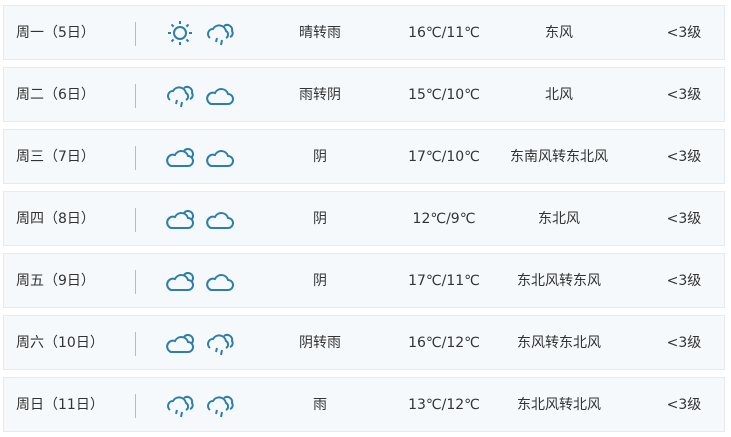 The image size is (731, 437). I want to click on temperature: 16℃/11℃, so click(444, 33).